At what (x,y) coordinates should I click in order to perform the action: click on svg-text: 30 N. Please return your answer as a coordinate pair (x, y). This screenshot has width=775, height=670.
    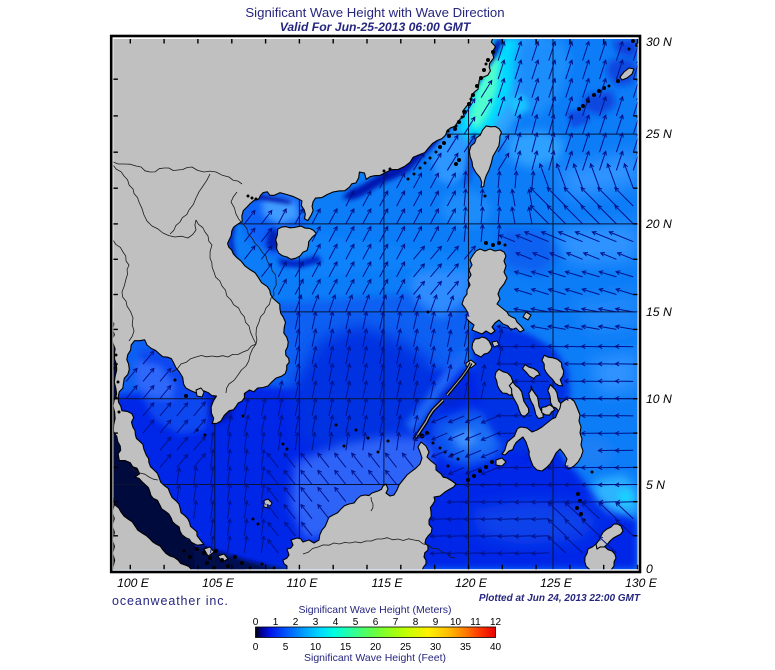
    Looking at the image, I should click on (659, 42).